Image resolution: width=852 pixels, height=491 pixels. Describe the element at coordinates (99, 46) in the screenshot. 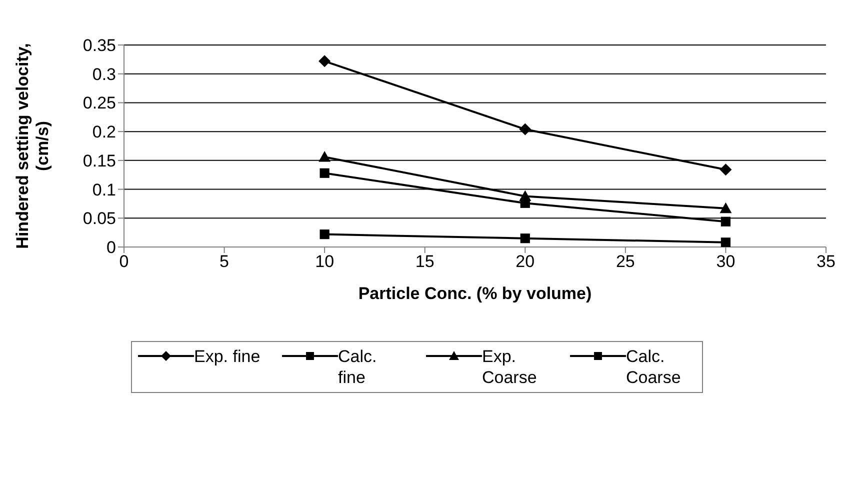

I see `y-tick-label: 0.35` at that location.